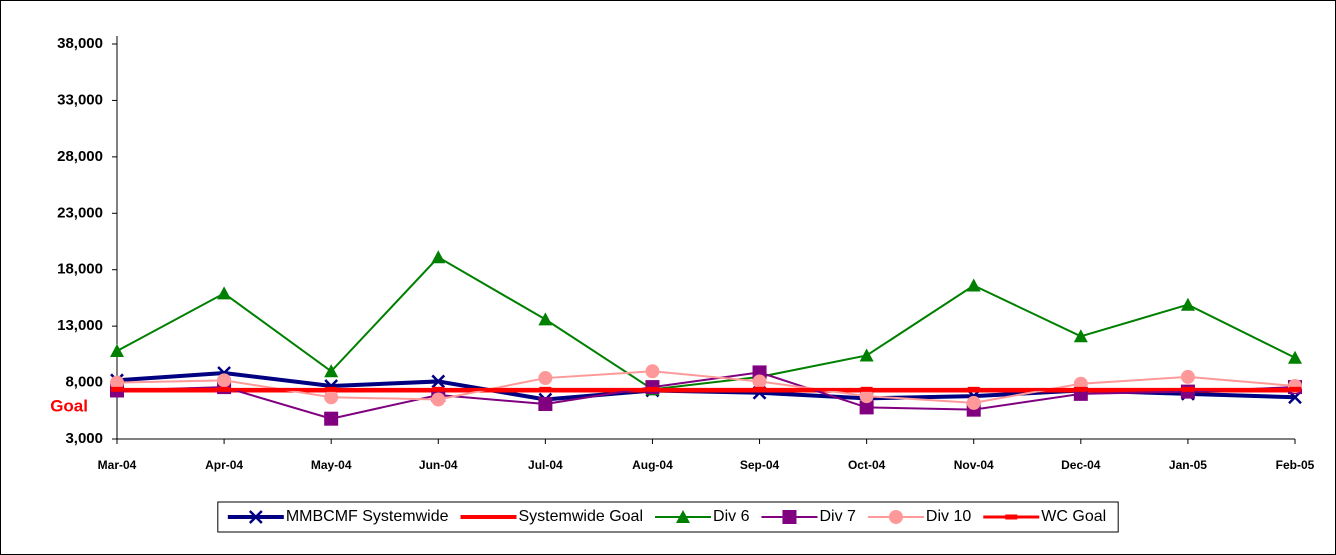 The image size is (1336, 555). What do you see at coordinates (948, 516) in the screenshot?
I see `legend-label: Div 10` at bounding box center [948, 516].